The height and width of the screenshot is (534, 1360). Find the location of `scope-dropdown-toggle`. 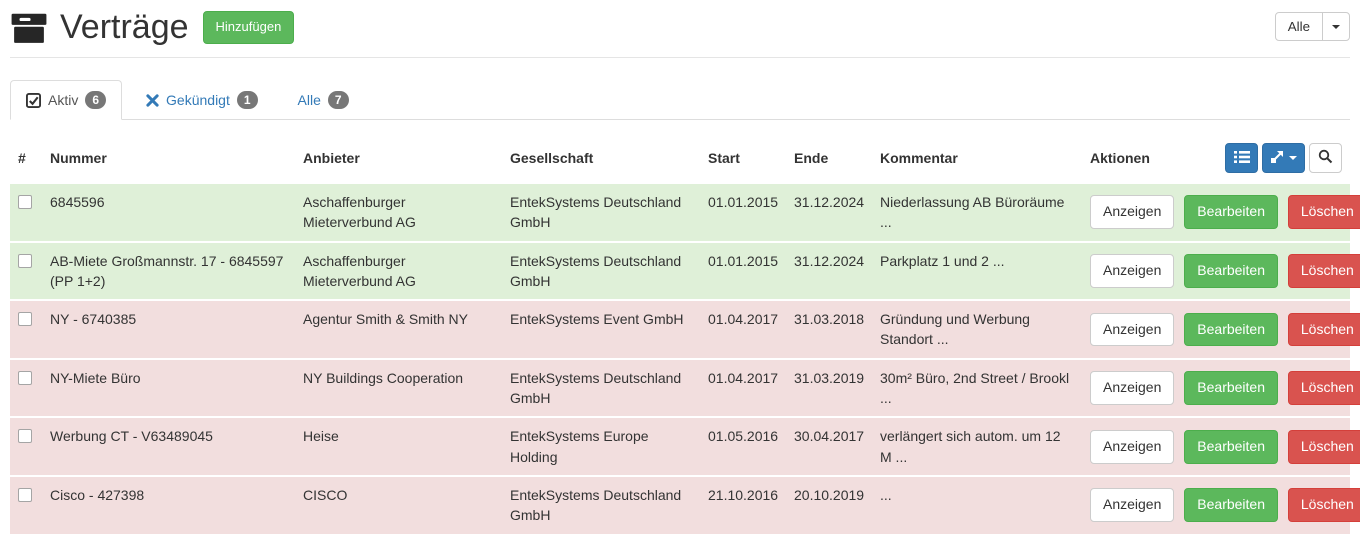

scope-dropdown-toggle is located at coordinates (1336, 26).